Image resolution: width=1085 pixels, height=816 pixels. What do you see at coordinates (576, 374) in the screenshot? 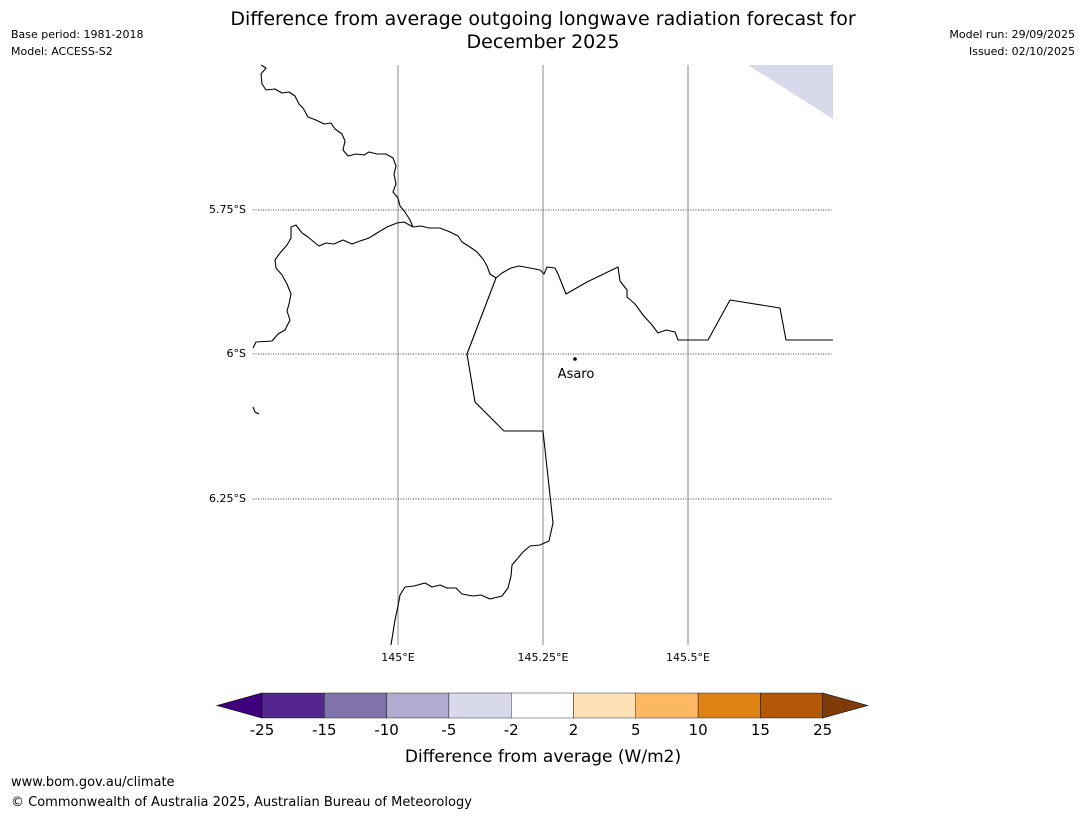
I see `asaro-label: Asaro` at bounding box center [576, 374].